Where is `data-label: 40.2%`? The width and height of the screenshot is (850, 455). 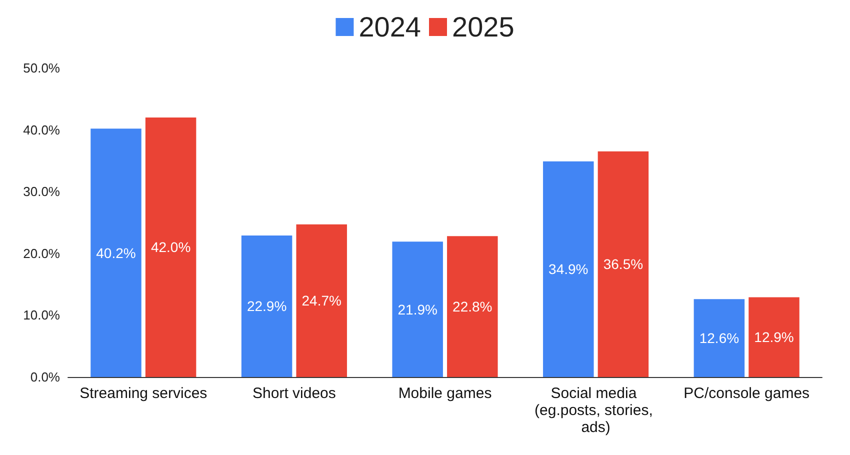 data-label: 40.2% is located at coordinates (116, 252).